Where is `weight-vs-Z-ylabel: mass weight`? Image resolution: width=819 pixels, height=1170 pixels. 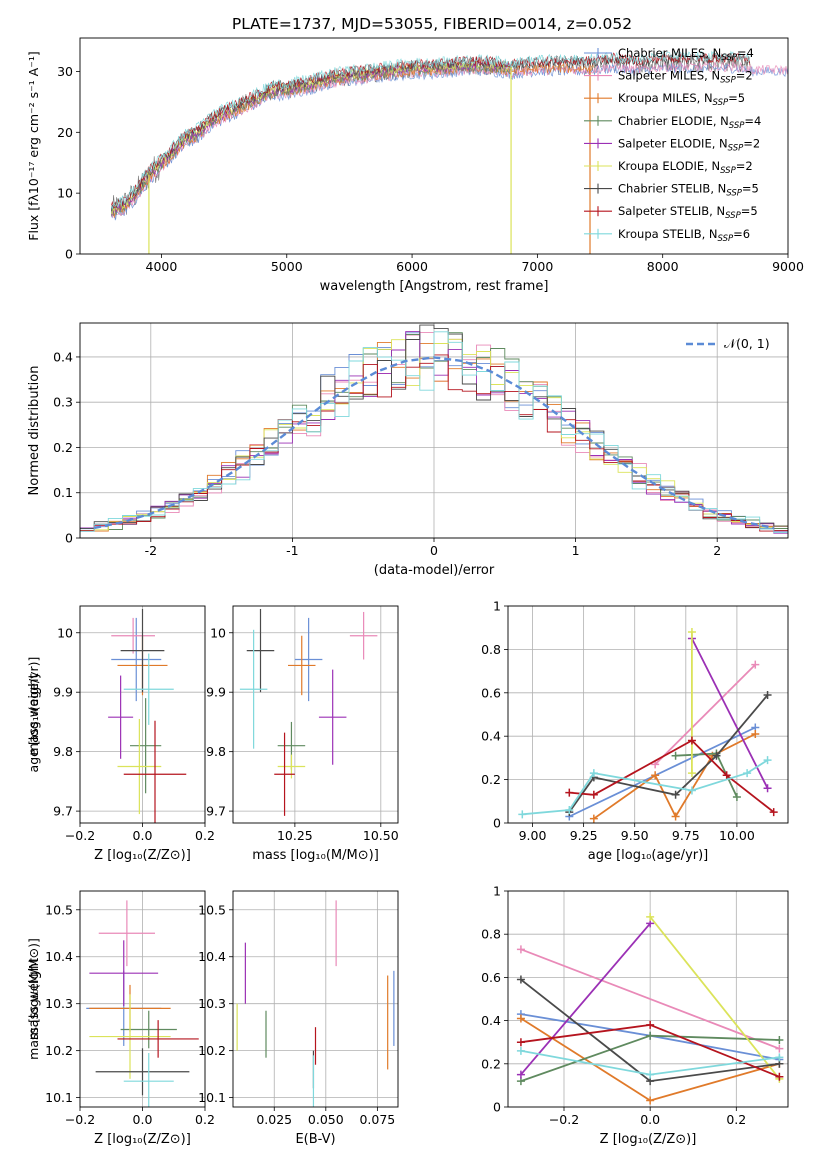 weight-vs-Z-ylabel: mass weight is located at coordinates (34, 999).